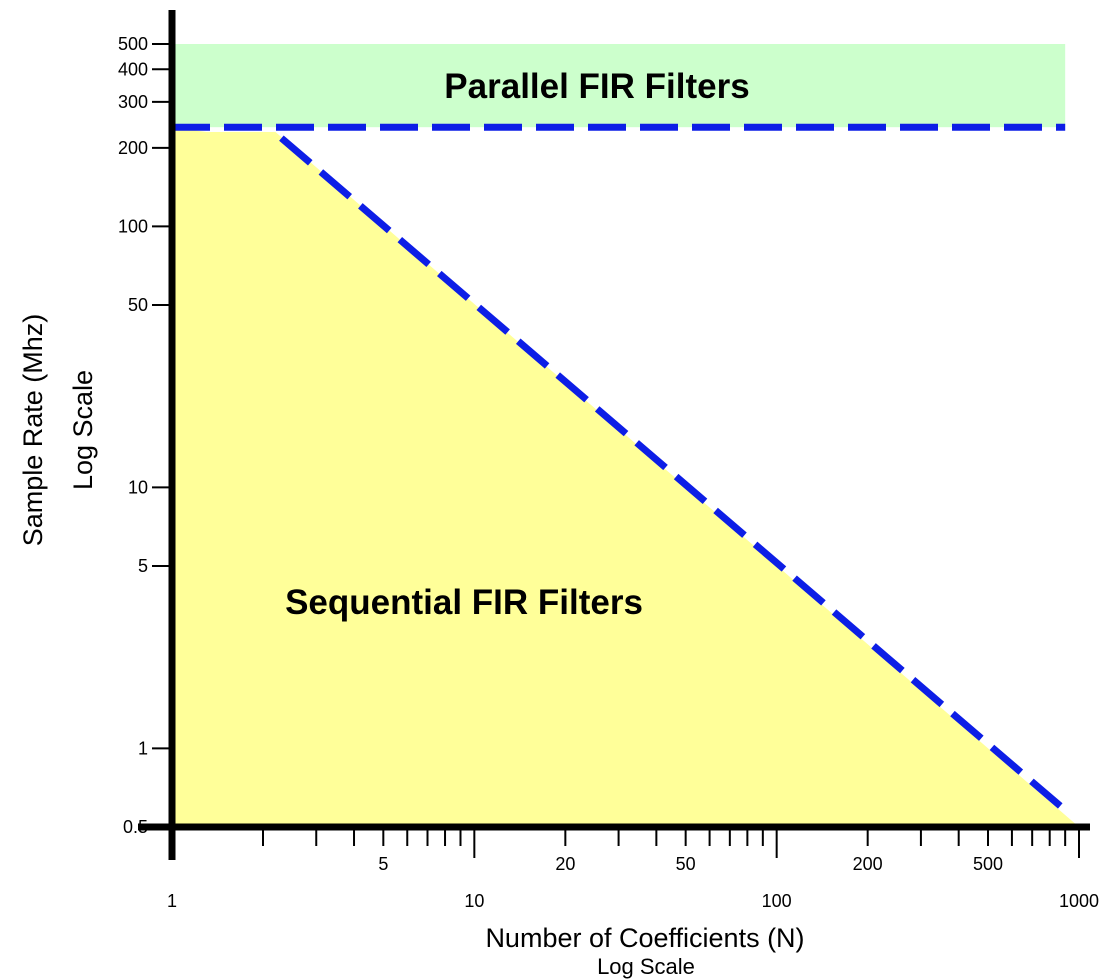 This screenshot has width=1109, height=979. Describe the element at coordinates (143, 748) in the screenshot. I see `y-tick-label-1: 1` at that location.